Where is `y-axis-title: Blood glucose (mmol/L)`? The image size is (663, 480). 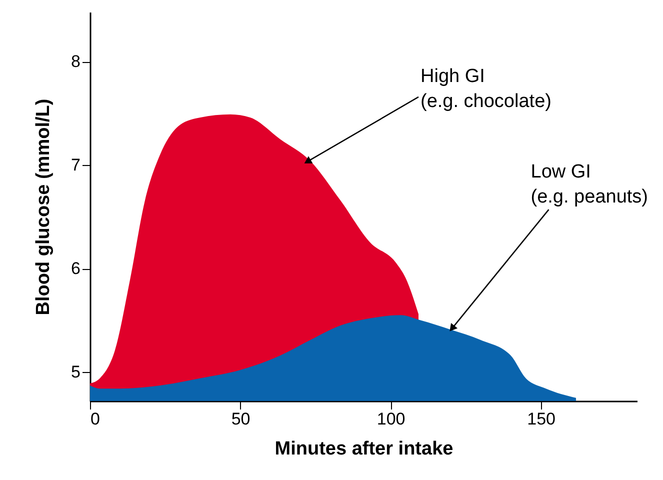 y-axis-title: Blood glucose (mmol/L) is located at coordinates (43, 207).